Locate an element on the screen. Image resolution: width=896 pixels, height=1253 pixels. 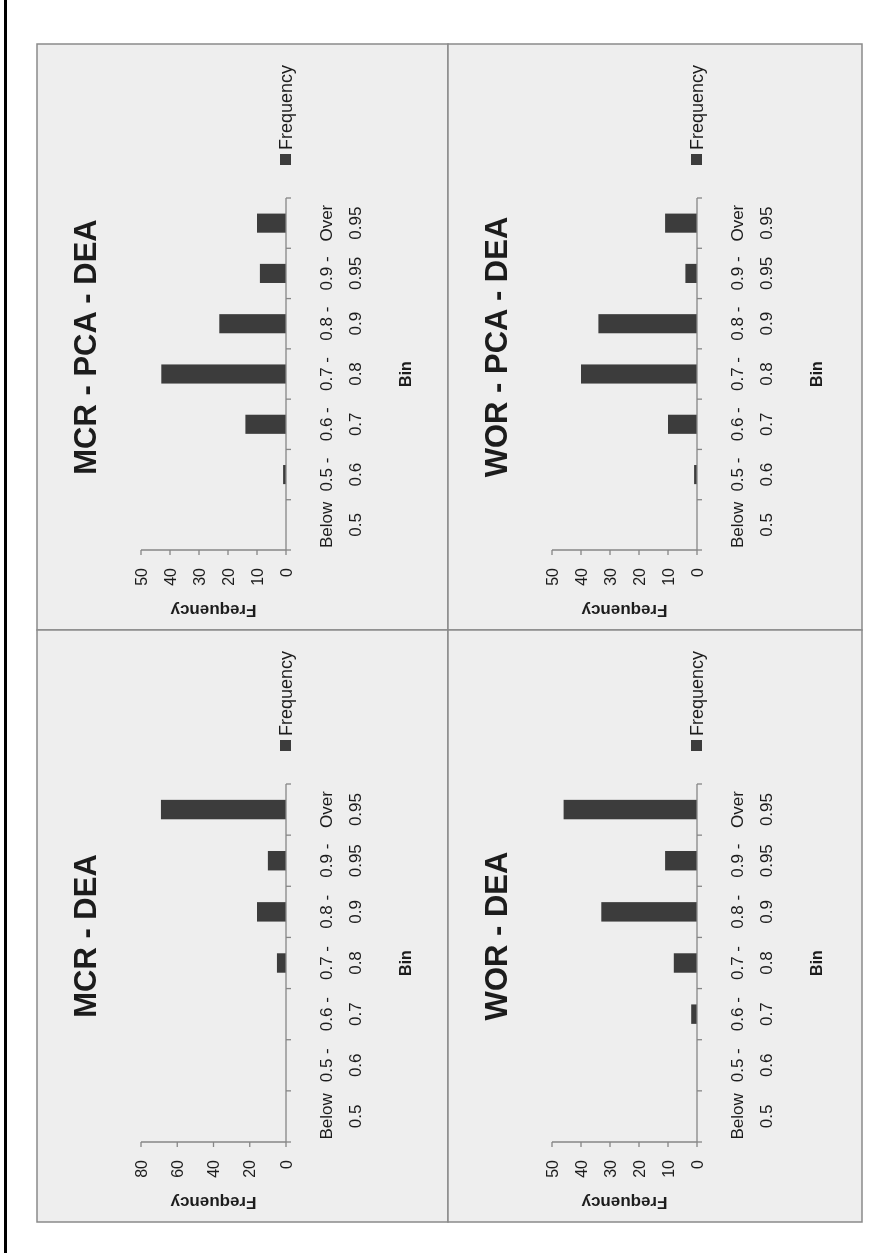
text: WOR - PCA - DEA is located at coordinates (496, 347).